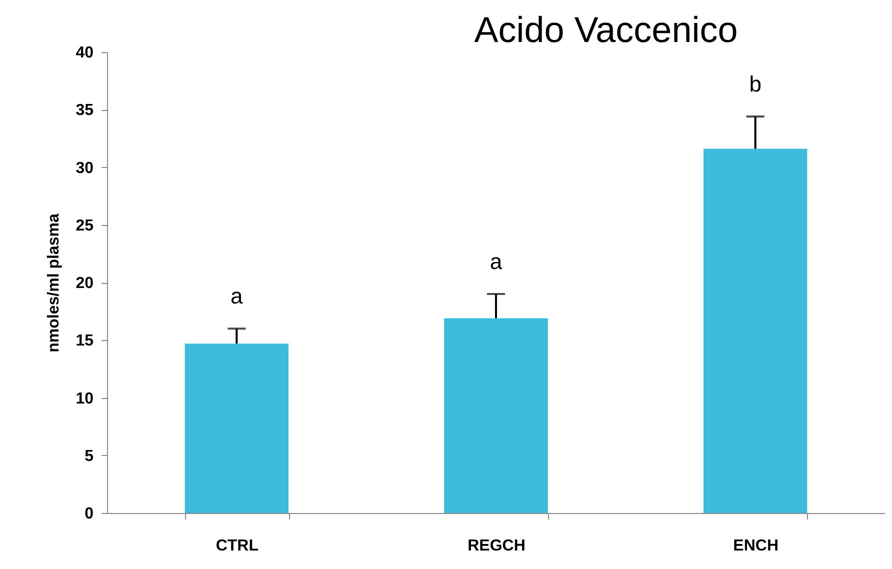 The height and width of the screenshot is (569, 892). I want to click on y-tick-label: 5, so click(89, 456).